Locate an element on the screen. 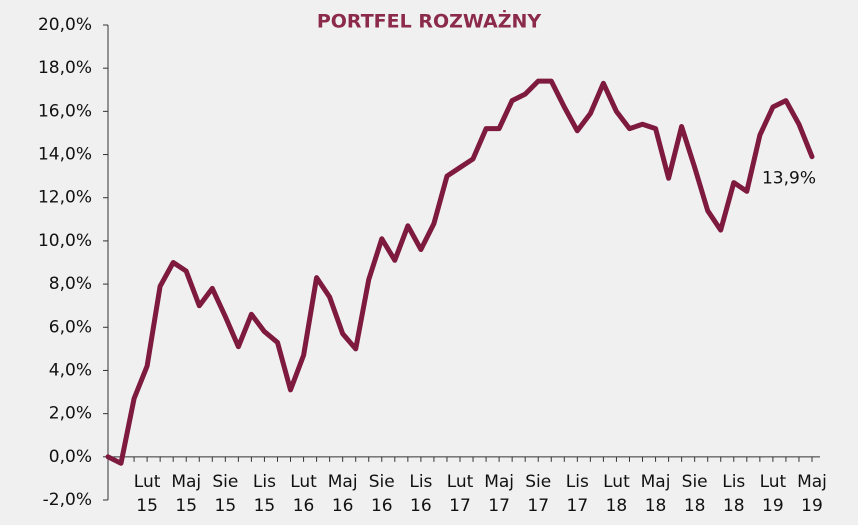 This screenshot has width=858, height=525. y-tick-label: 8,0% is located at coordinates (70, 284).